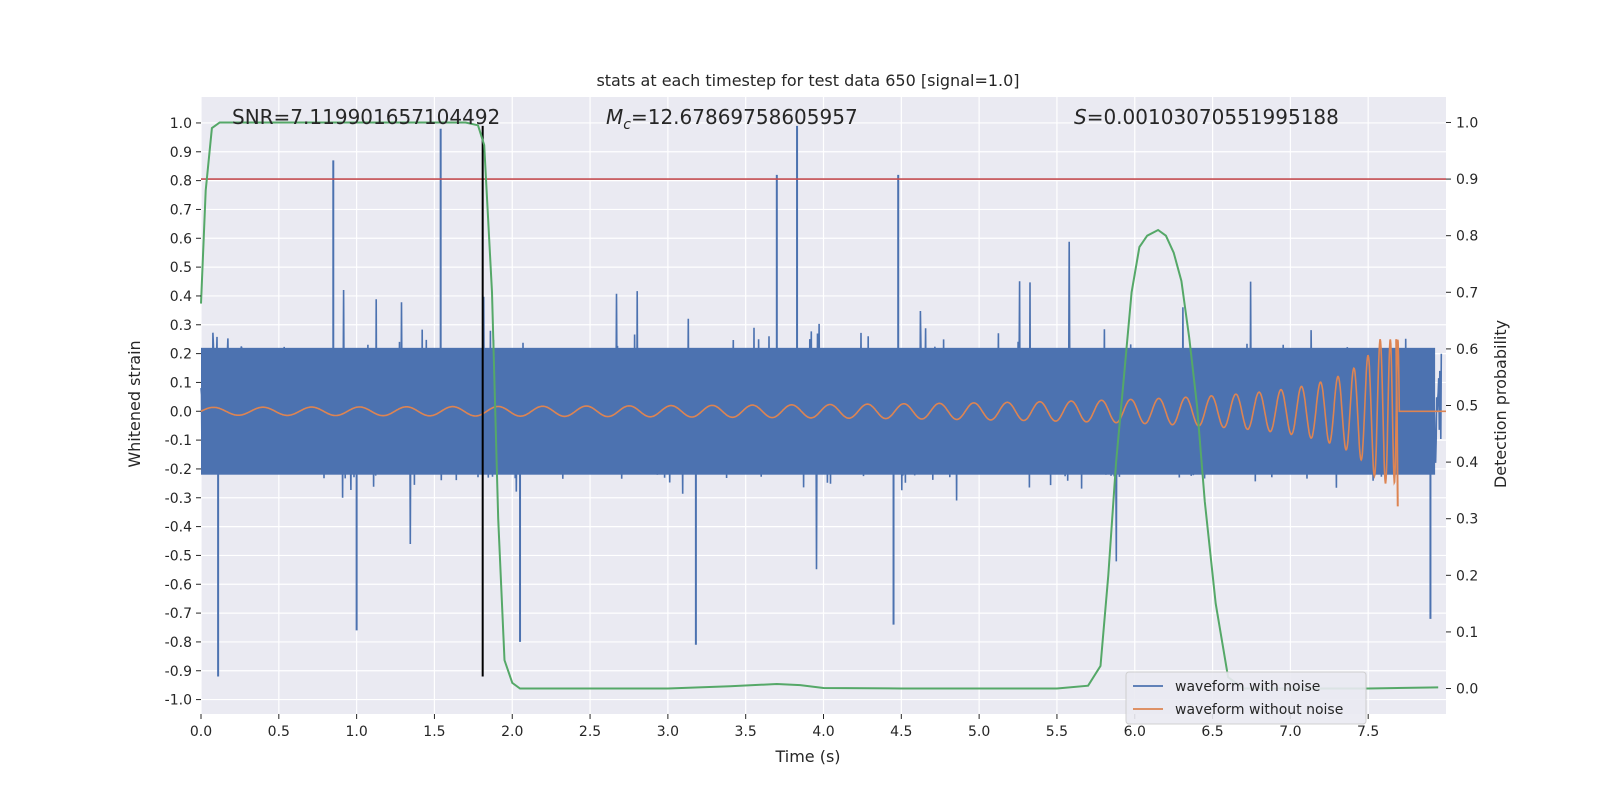 This screenshot has height=800, width=1600. I want to click on y-tick-label: 0.2, so click(181, 355).